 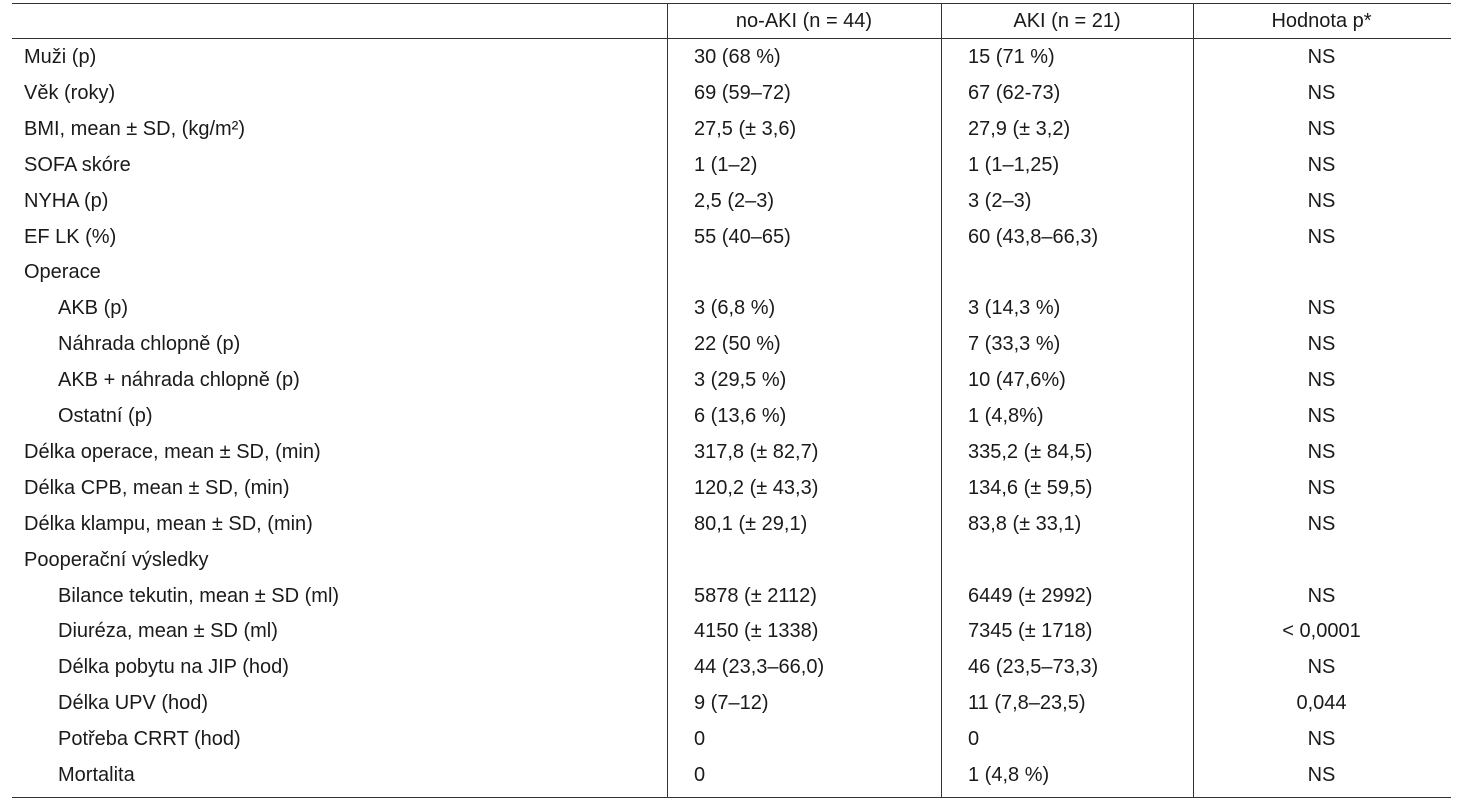 I want to click on cell-no-aki: 4150 (± 1338), so click(x=756, y=631).